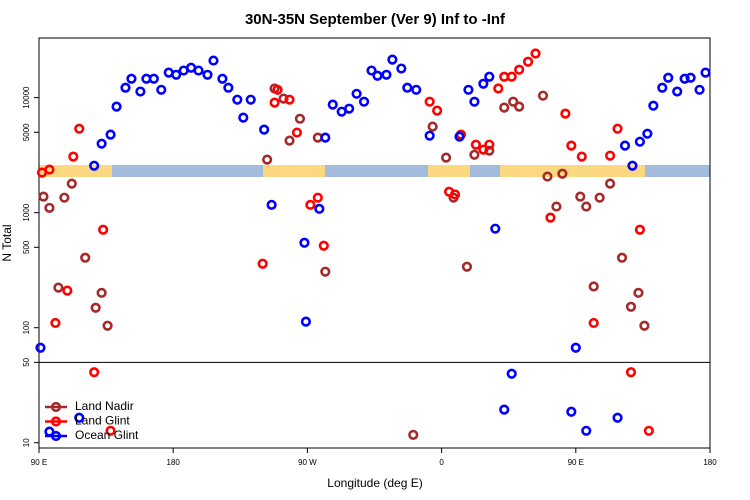 The height and width of the screenshot is (500, 750). What do you see at coordinates (26, 247) in the screenshot?
I see `y-tick-label: 500` at bounding box center [26, 247].